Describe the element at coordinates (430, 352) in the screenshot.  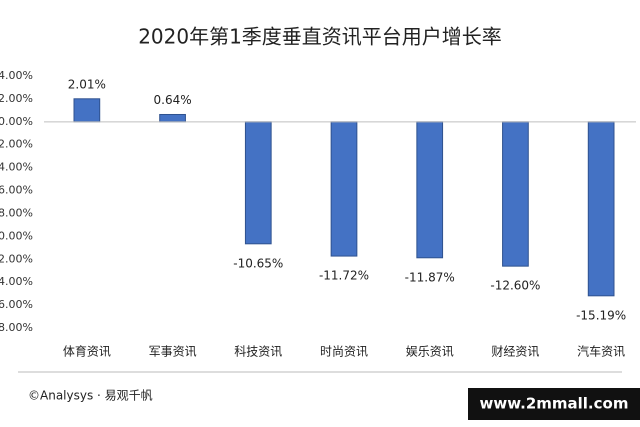
I see `x-tick-label: 娱乐资讯` at that location.